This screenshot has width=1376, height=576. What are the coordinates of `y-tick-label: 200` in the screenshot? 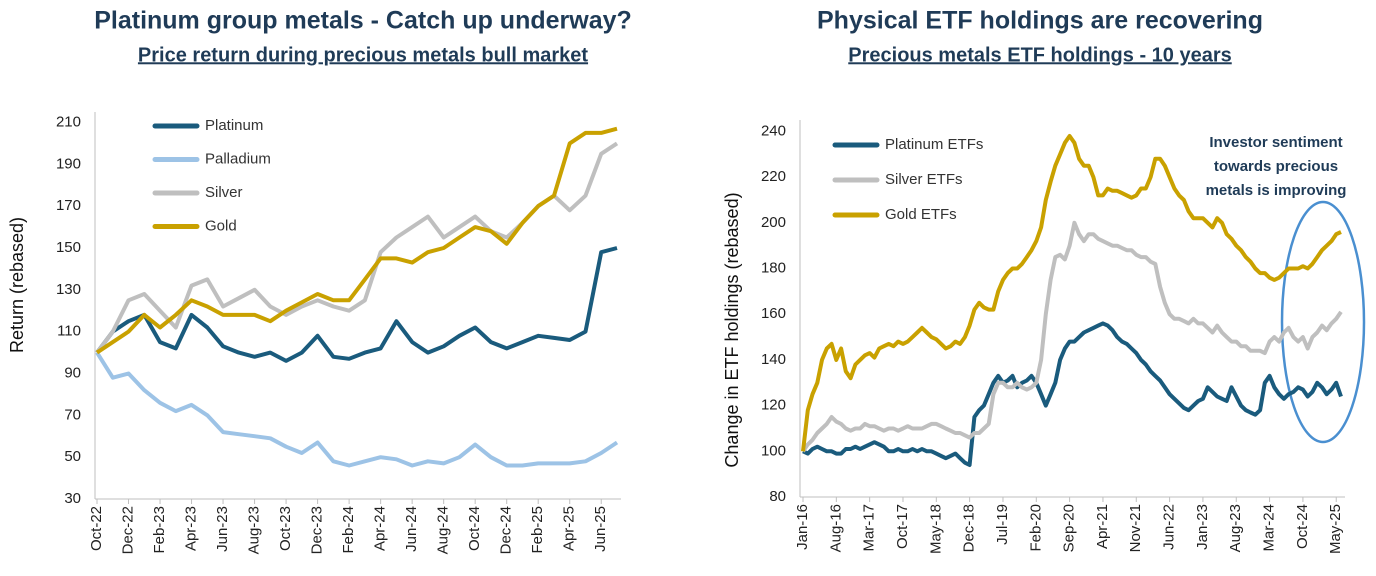 It's located at (773, 222).